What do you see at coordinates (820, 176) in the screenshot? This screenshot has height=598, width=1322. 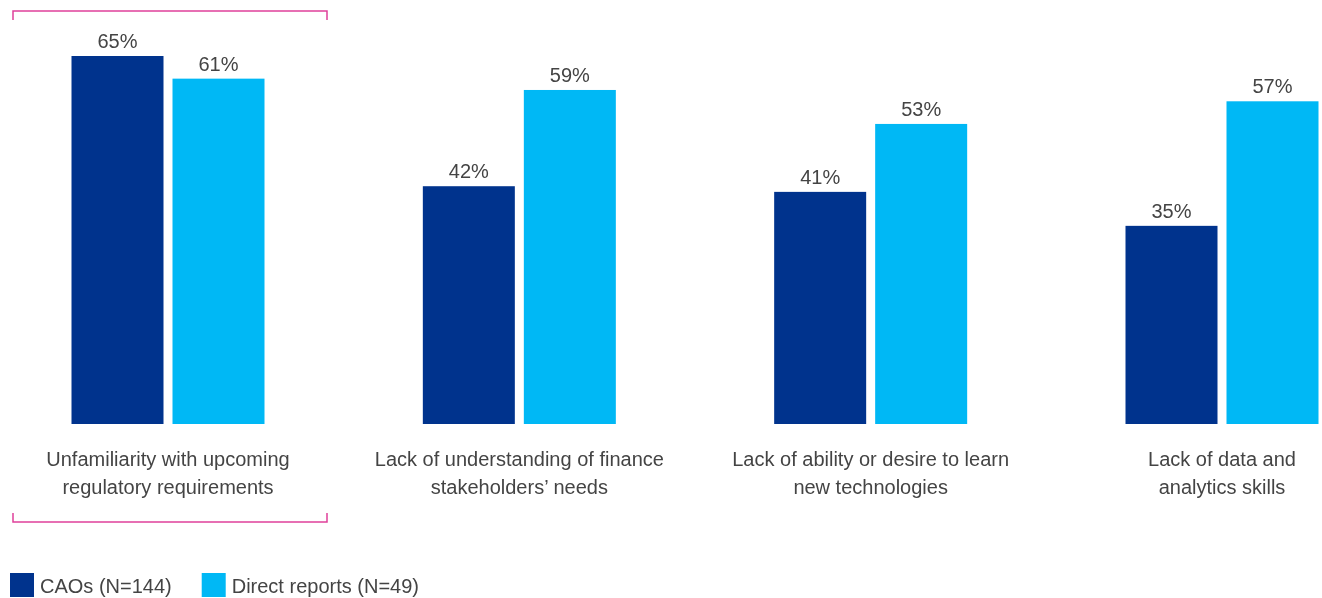 I see `data-label: 41%` at bounding box center [820, 176].